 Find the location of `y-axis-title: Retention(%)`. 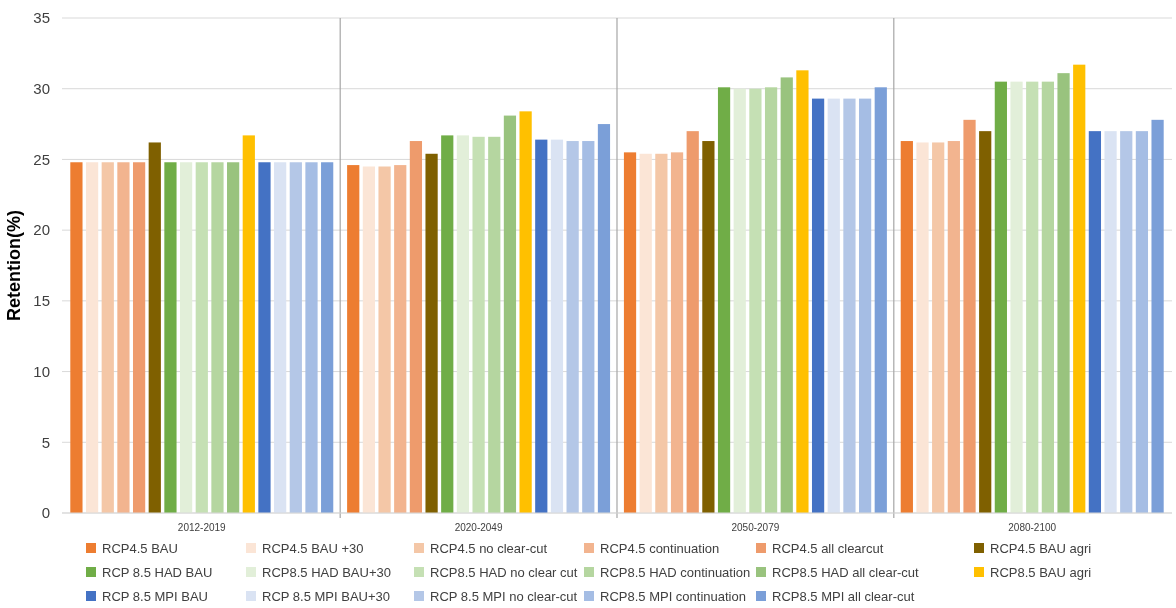

y-axis-title: Retention(%) is located at coordinates (14, 265).